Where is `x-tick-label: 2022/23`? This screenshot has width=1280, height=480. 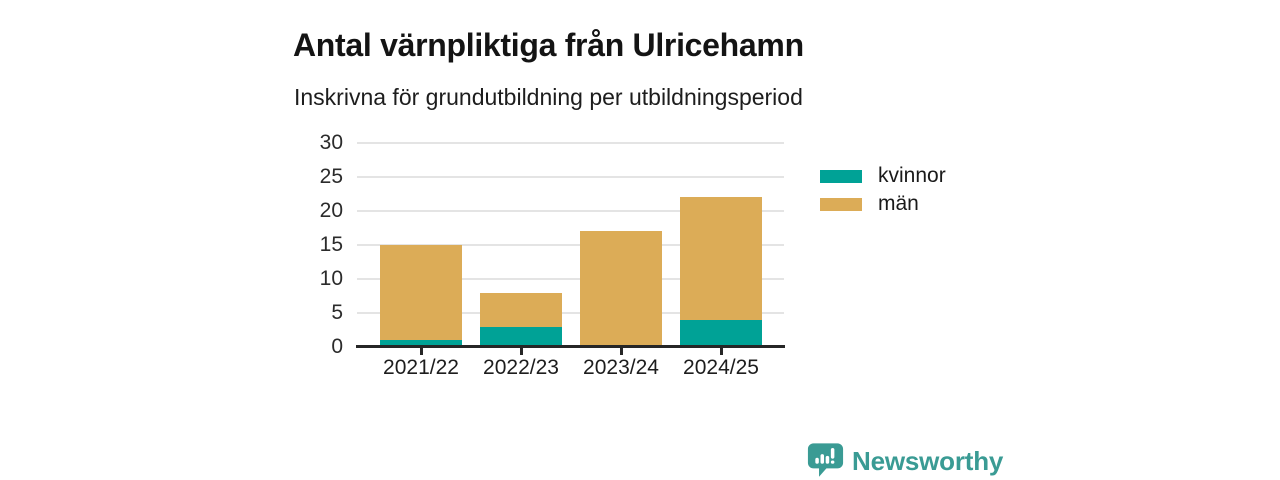
x-tick-label: 2022/23 is located at coordinates (521, 367).